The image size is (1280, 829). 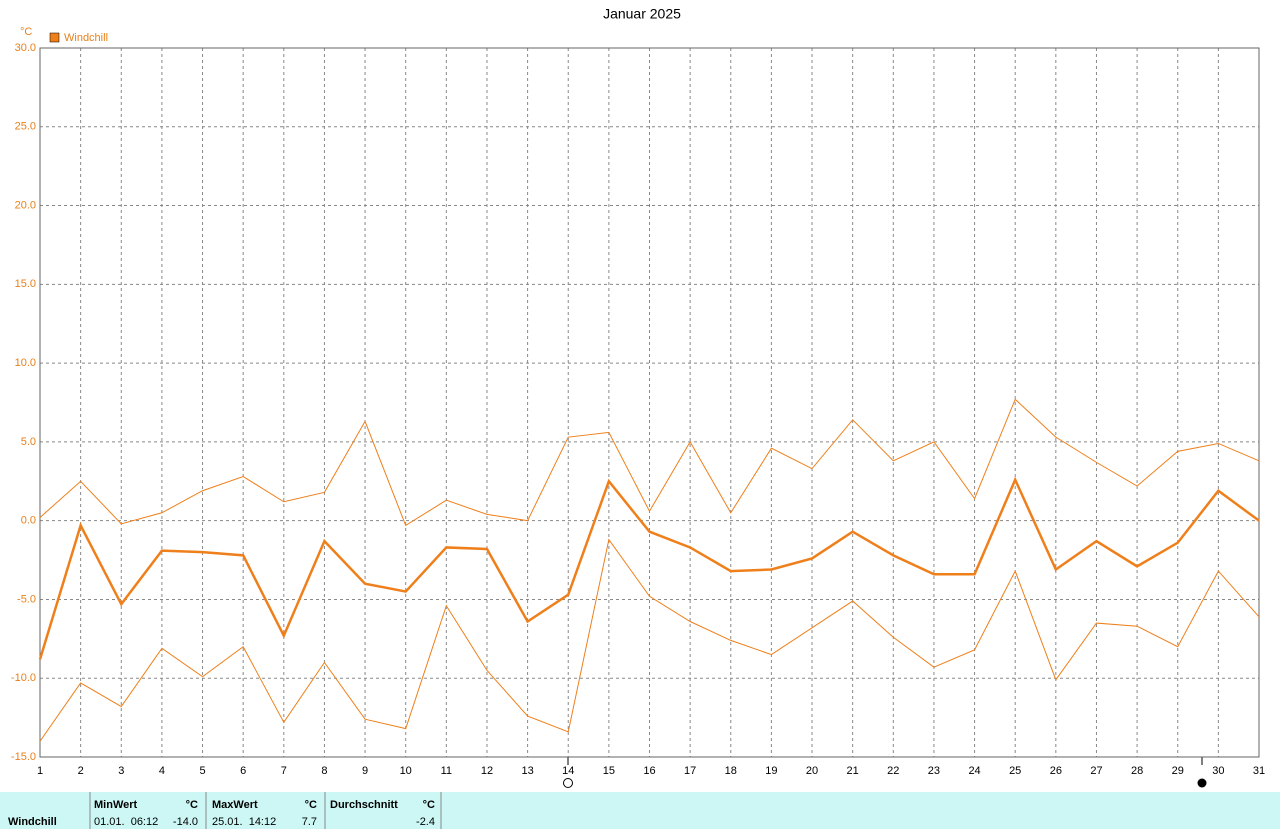 I want to click on x-tick-label: 22, so click(x=893, y=771).